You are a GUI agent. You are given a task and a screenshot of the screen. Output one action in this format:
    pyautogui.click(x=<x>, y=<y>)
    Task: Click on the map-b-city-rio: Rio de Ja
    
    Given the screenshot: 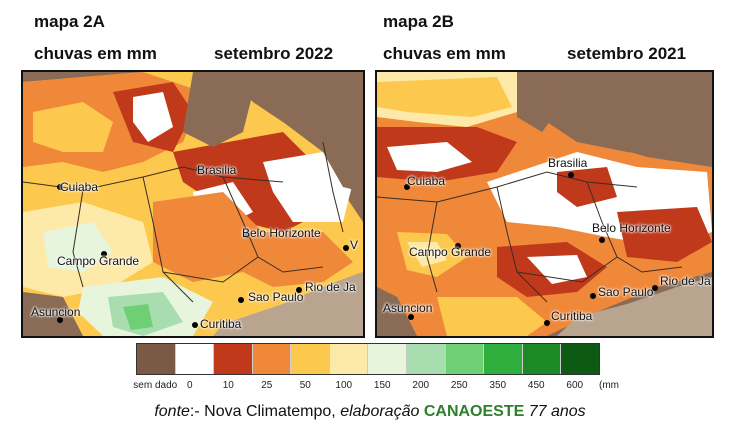 What is the action you would take?
    pyautogui.click(x=685, y=281)
    